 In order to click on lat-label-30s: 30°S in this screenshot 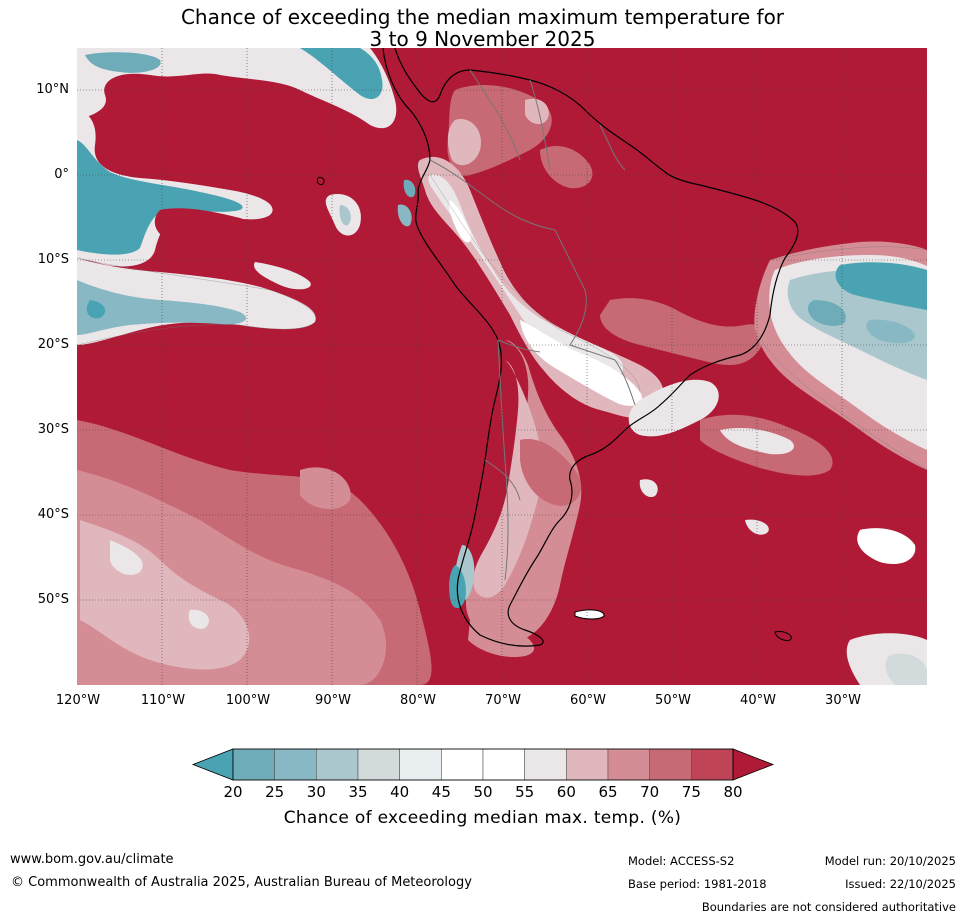, I will do `click(53, 429)`.